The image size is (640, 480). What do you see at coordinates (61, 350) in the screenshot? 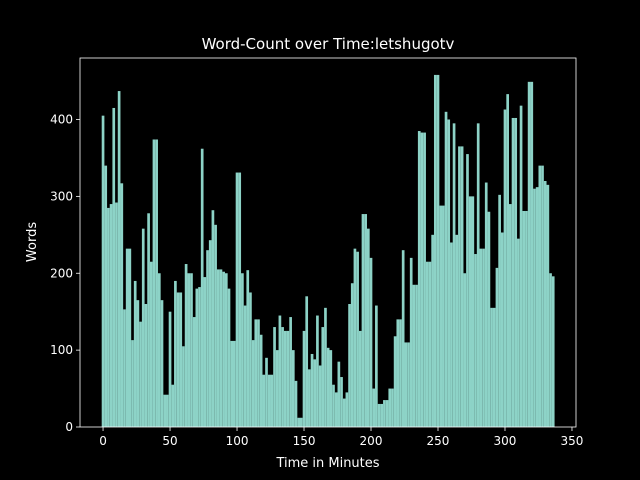
I see `y-tick-label: 100` at bounding box center [61, 350].